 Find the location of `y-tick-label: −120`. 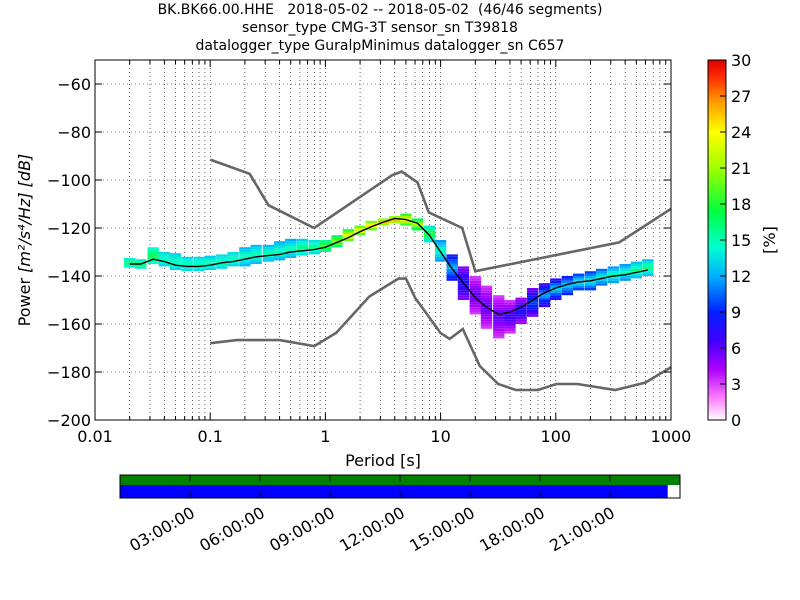

y-tick-label: −120 is located at coordinates (69, 228).